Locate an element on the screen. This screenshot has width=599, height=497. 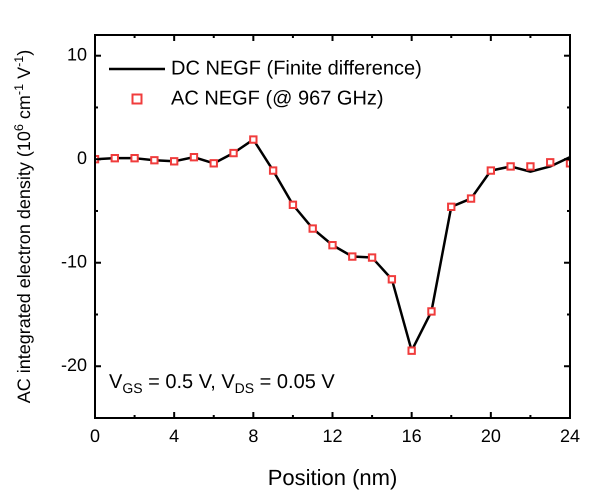
x-tick-label: 4 is located at coordinates (174, 436).